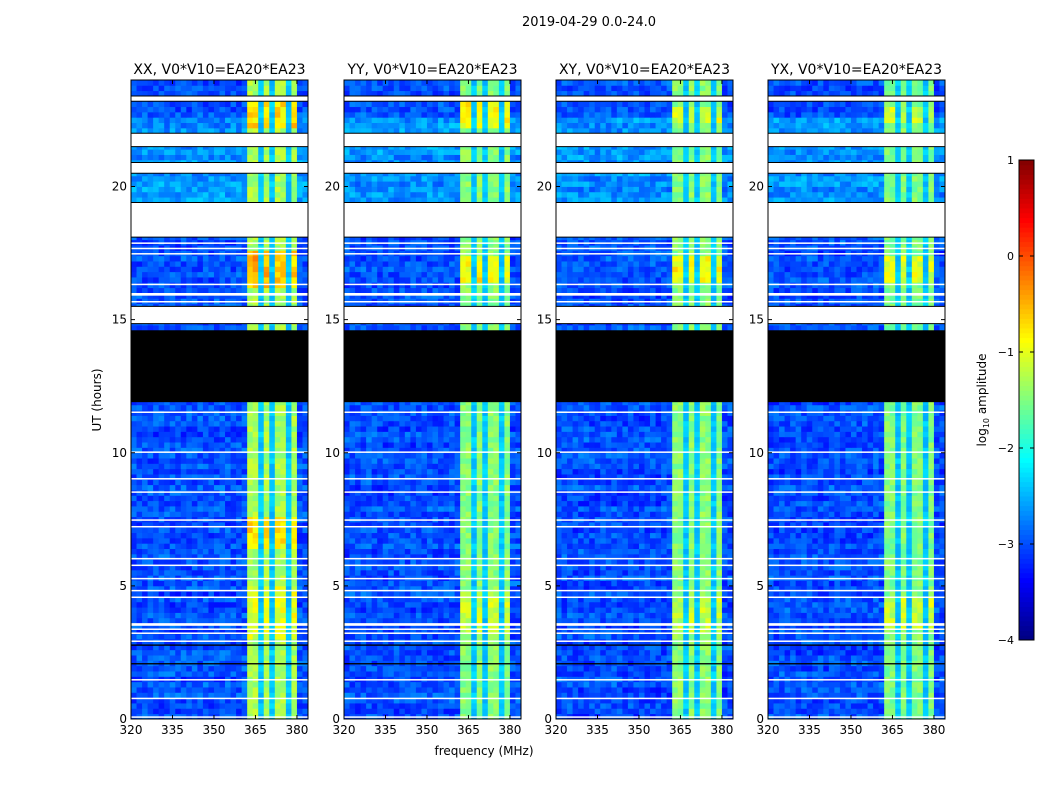 The image size is (1050, 804). I want to click on x-tick-label: 380, so click(296, 730).